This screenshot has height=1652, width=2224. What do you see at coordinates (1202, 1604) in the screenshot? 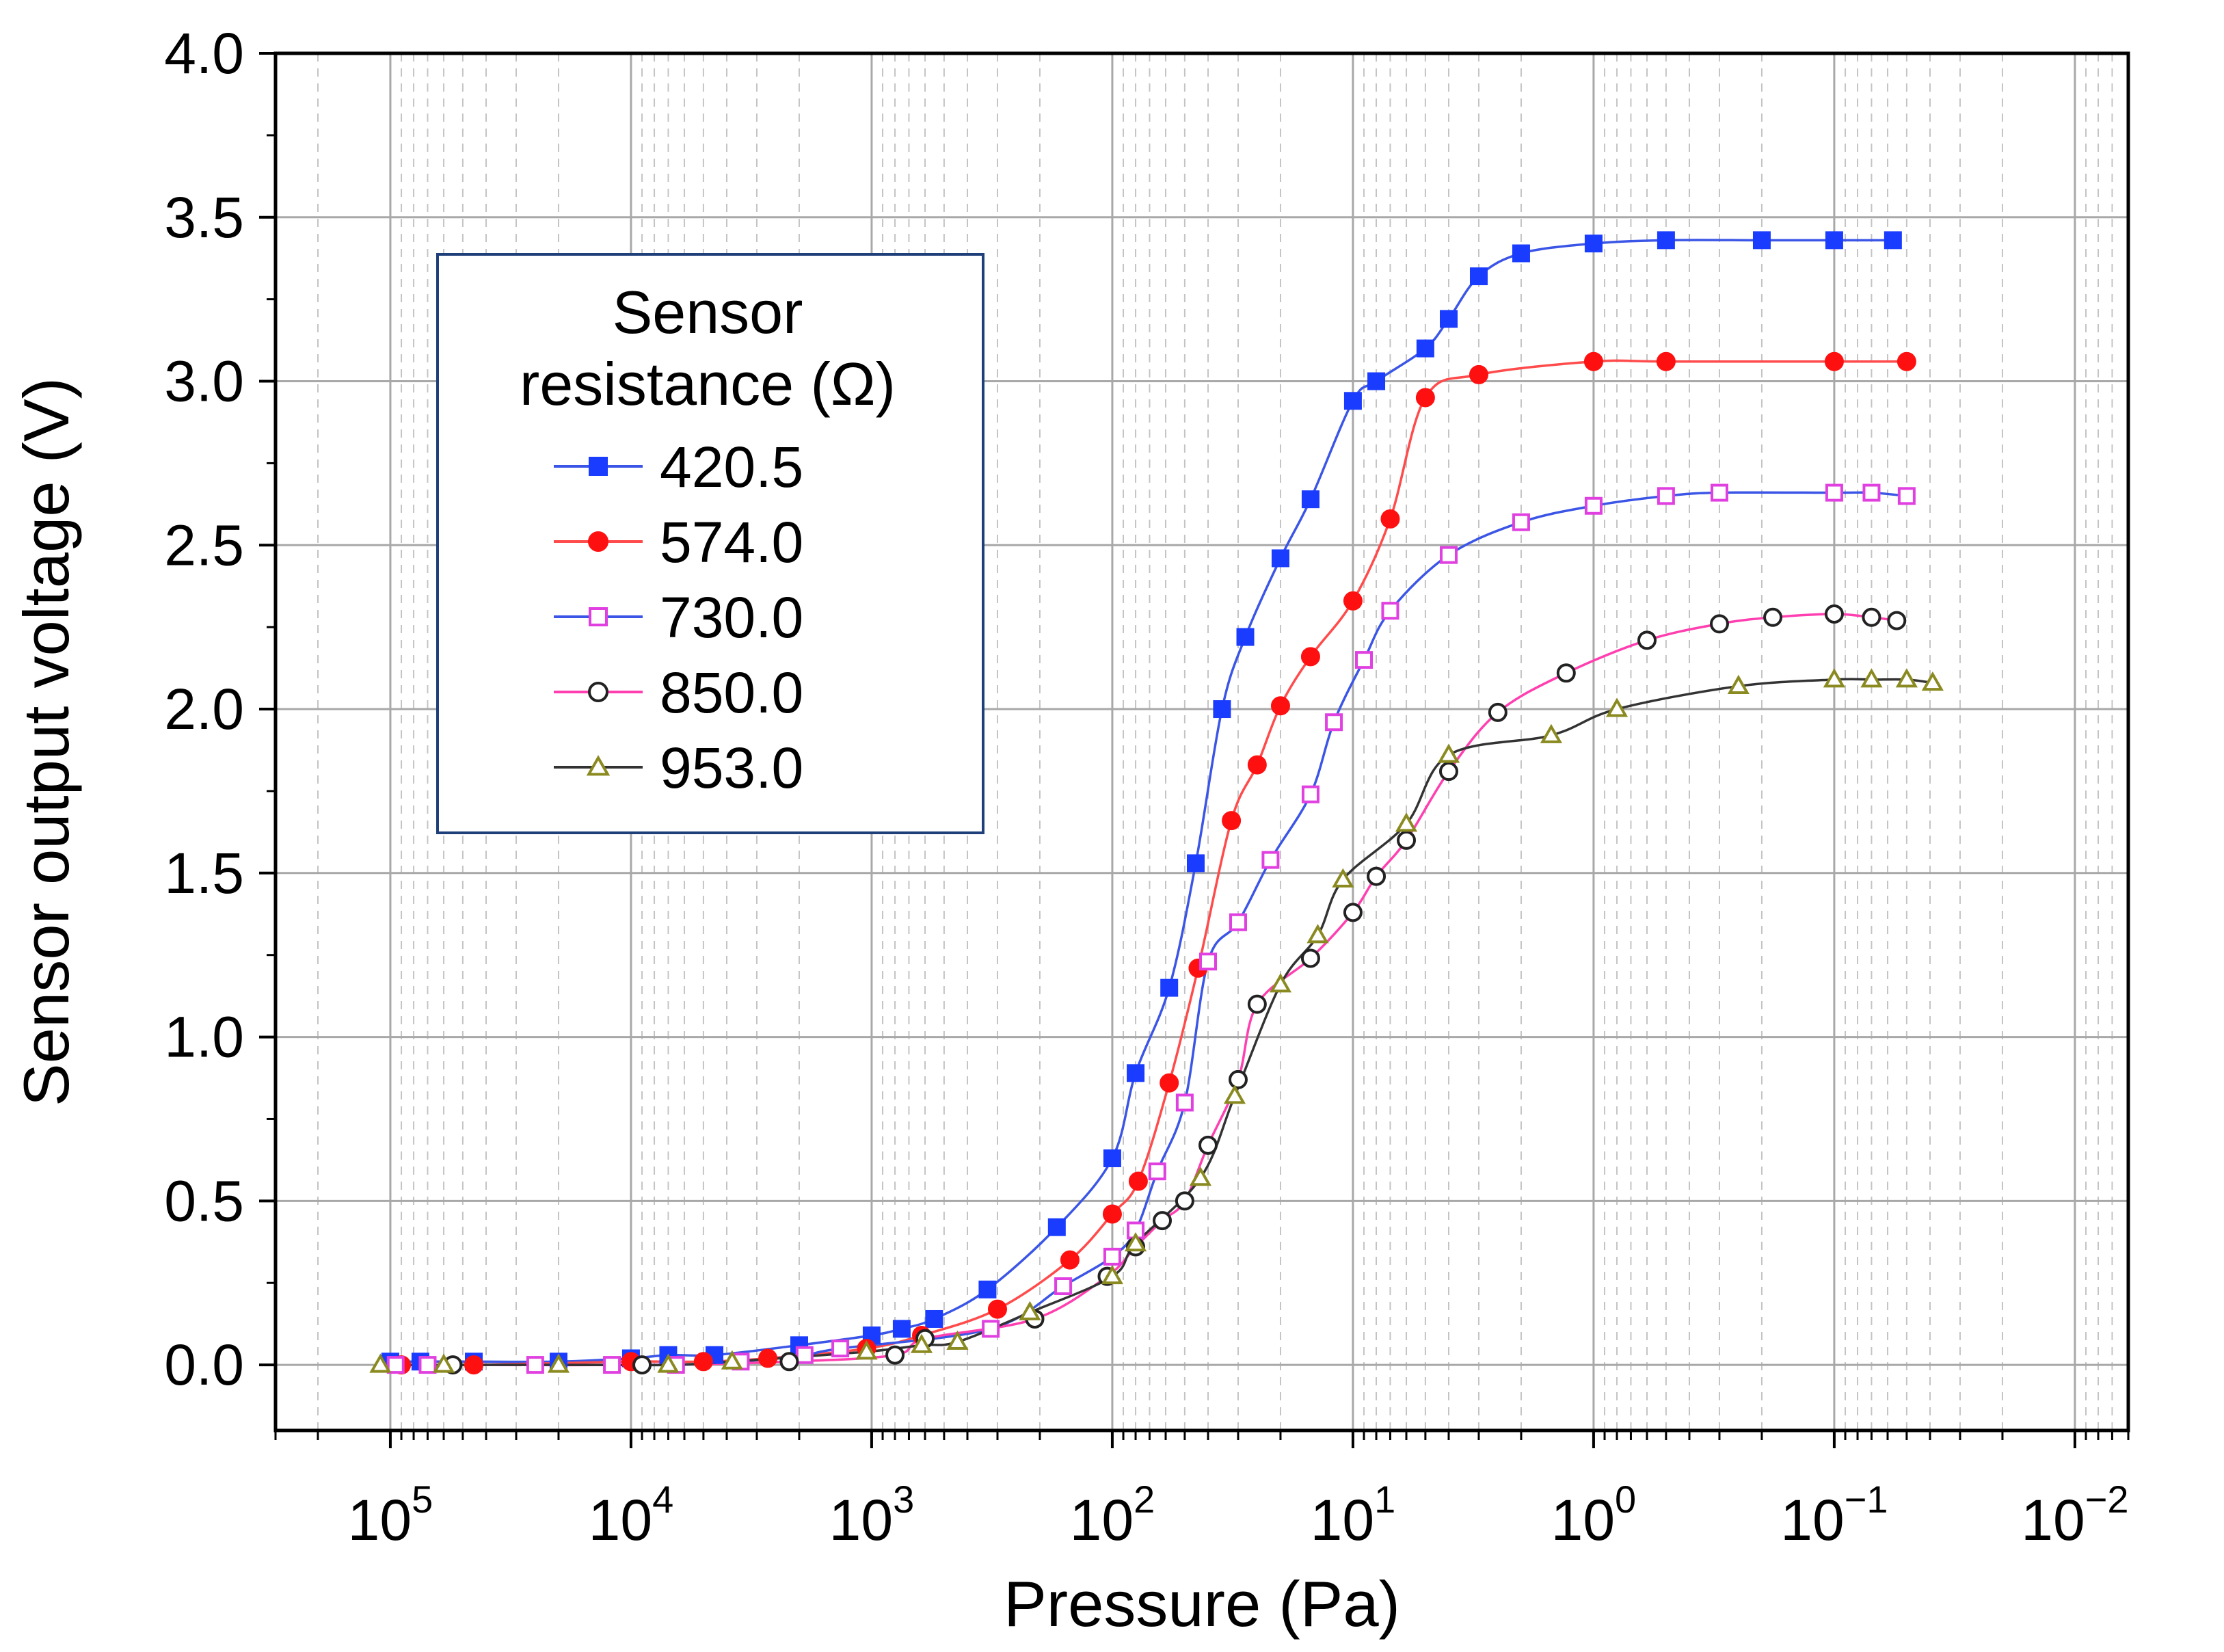
I see `x-axis-title: Pressure (Pa)` at bounding box center [1202, 1604].